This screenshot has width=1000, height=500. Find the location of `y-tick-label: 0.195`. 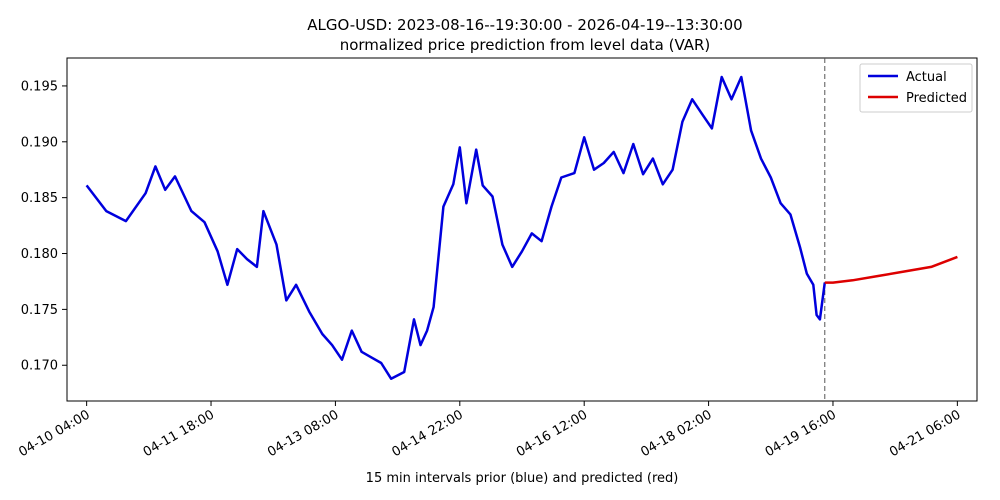

y-tick-label: 0.195 is located at coordinates (39, 86).